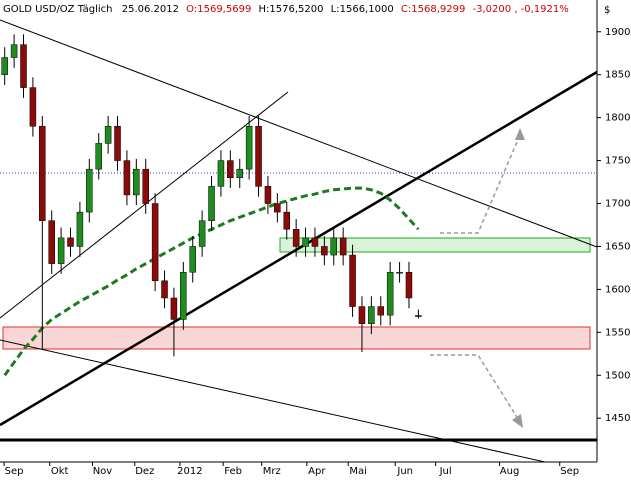 The image size is (631, 480). Describe the element at coordinates (617, 118) in the screenshot. I see `y-tick-label: 1800` at that location.